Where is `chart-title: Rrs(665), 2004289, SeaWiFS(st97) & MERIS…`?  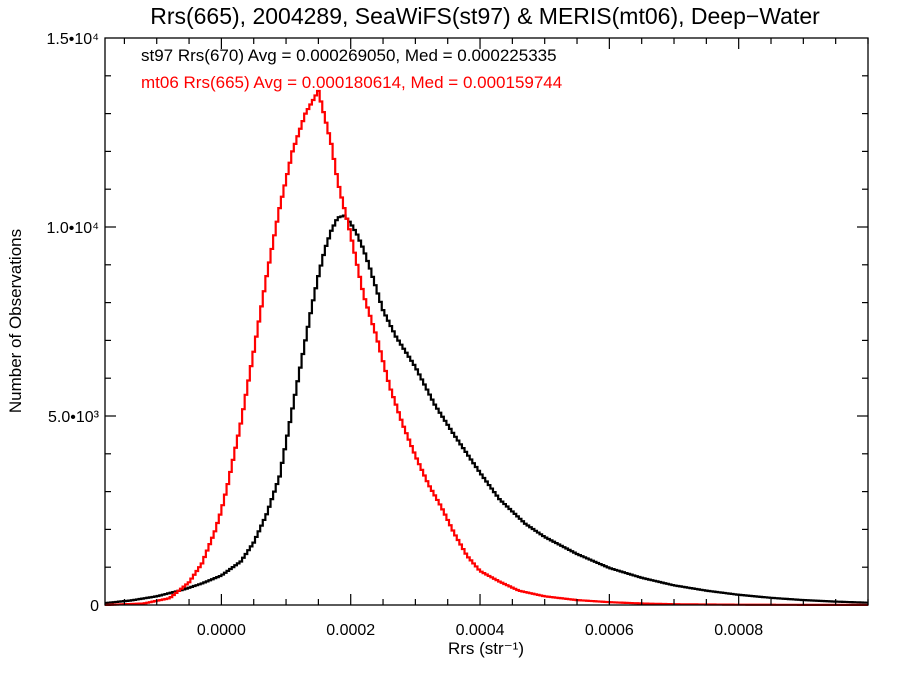
chart-title: Rrs(665), 2004289, SeaWiFS(st97) & MERIS… is located at coordinates (485, 16).